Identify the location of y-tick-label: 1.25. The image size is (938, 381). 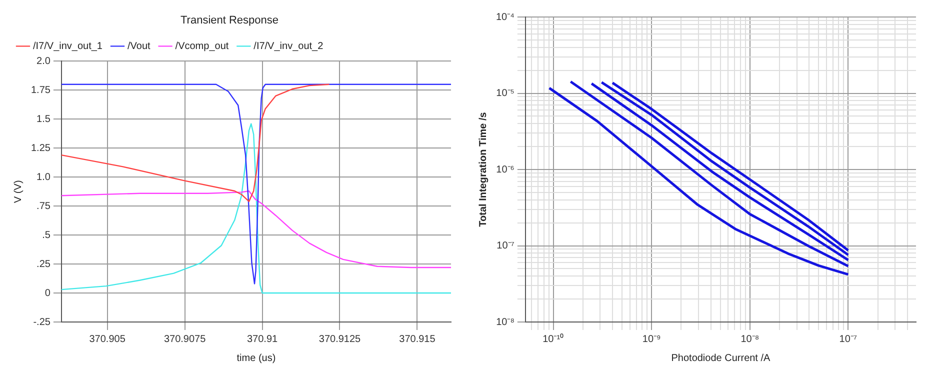
(40, 148).